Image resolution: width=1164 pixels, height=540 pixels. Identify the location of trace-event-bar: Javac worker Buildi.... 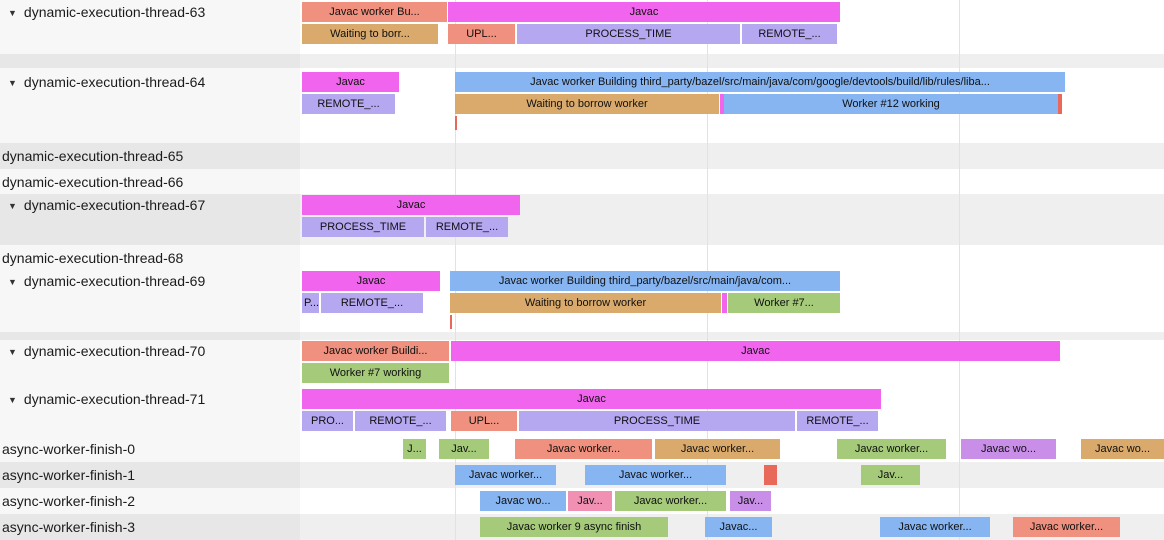
(375, 351).